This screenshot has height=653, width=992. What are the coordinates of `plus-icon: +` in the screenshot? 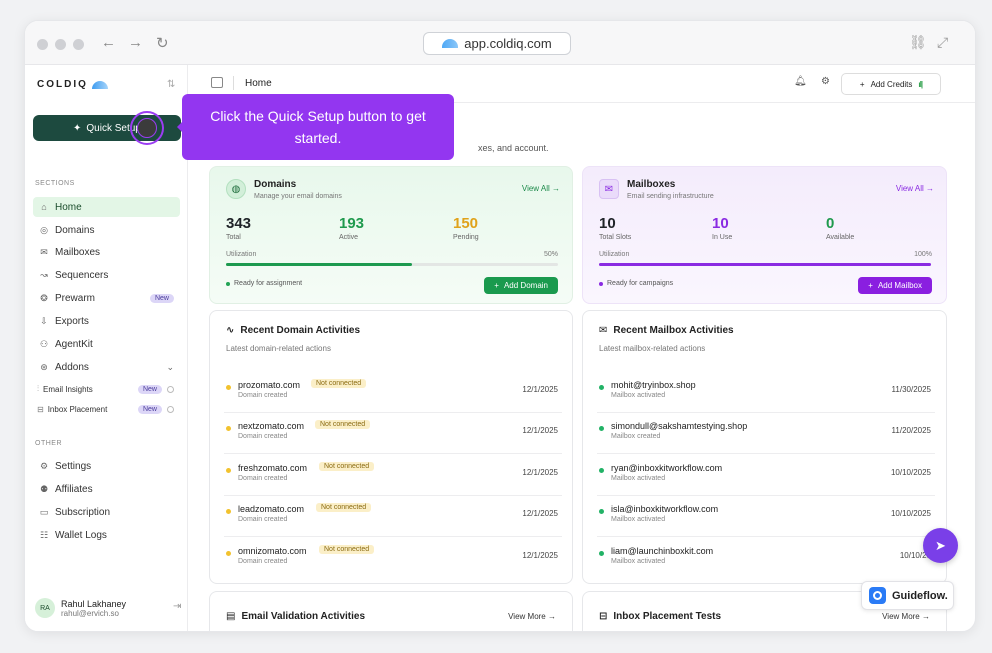 It's located at (496, 285).